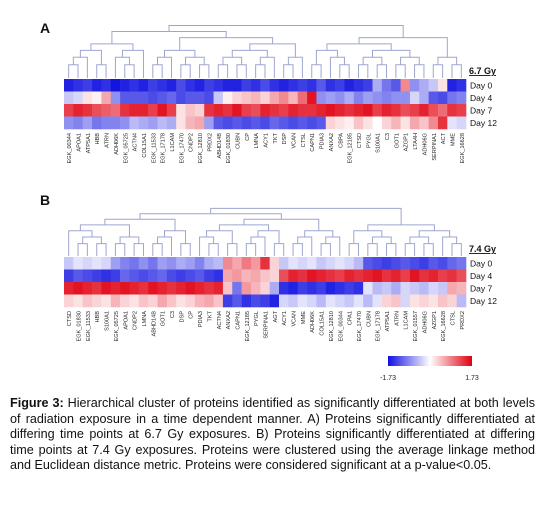 The height and width of the screenshot is (511, 543). Describe the element at coordinates (126, 320) in the screenshot. I see `column-label: APOA1` at that location.